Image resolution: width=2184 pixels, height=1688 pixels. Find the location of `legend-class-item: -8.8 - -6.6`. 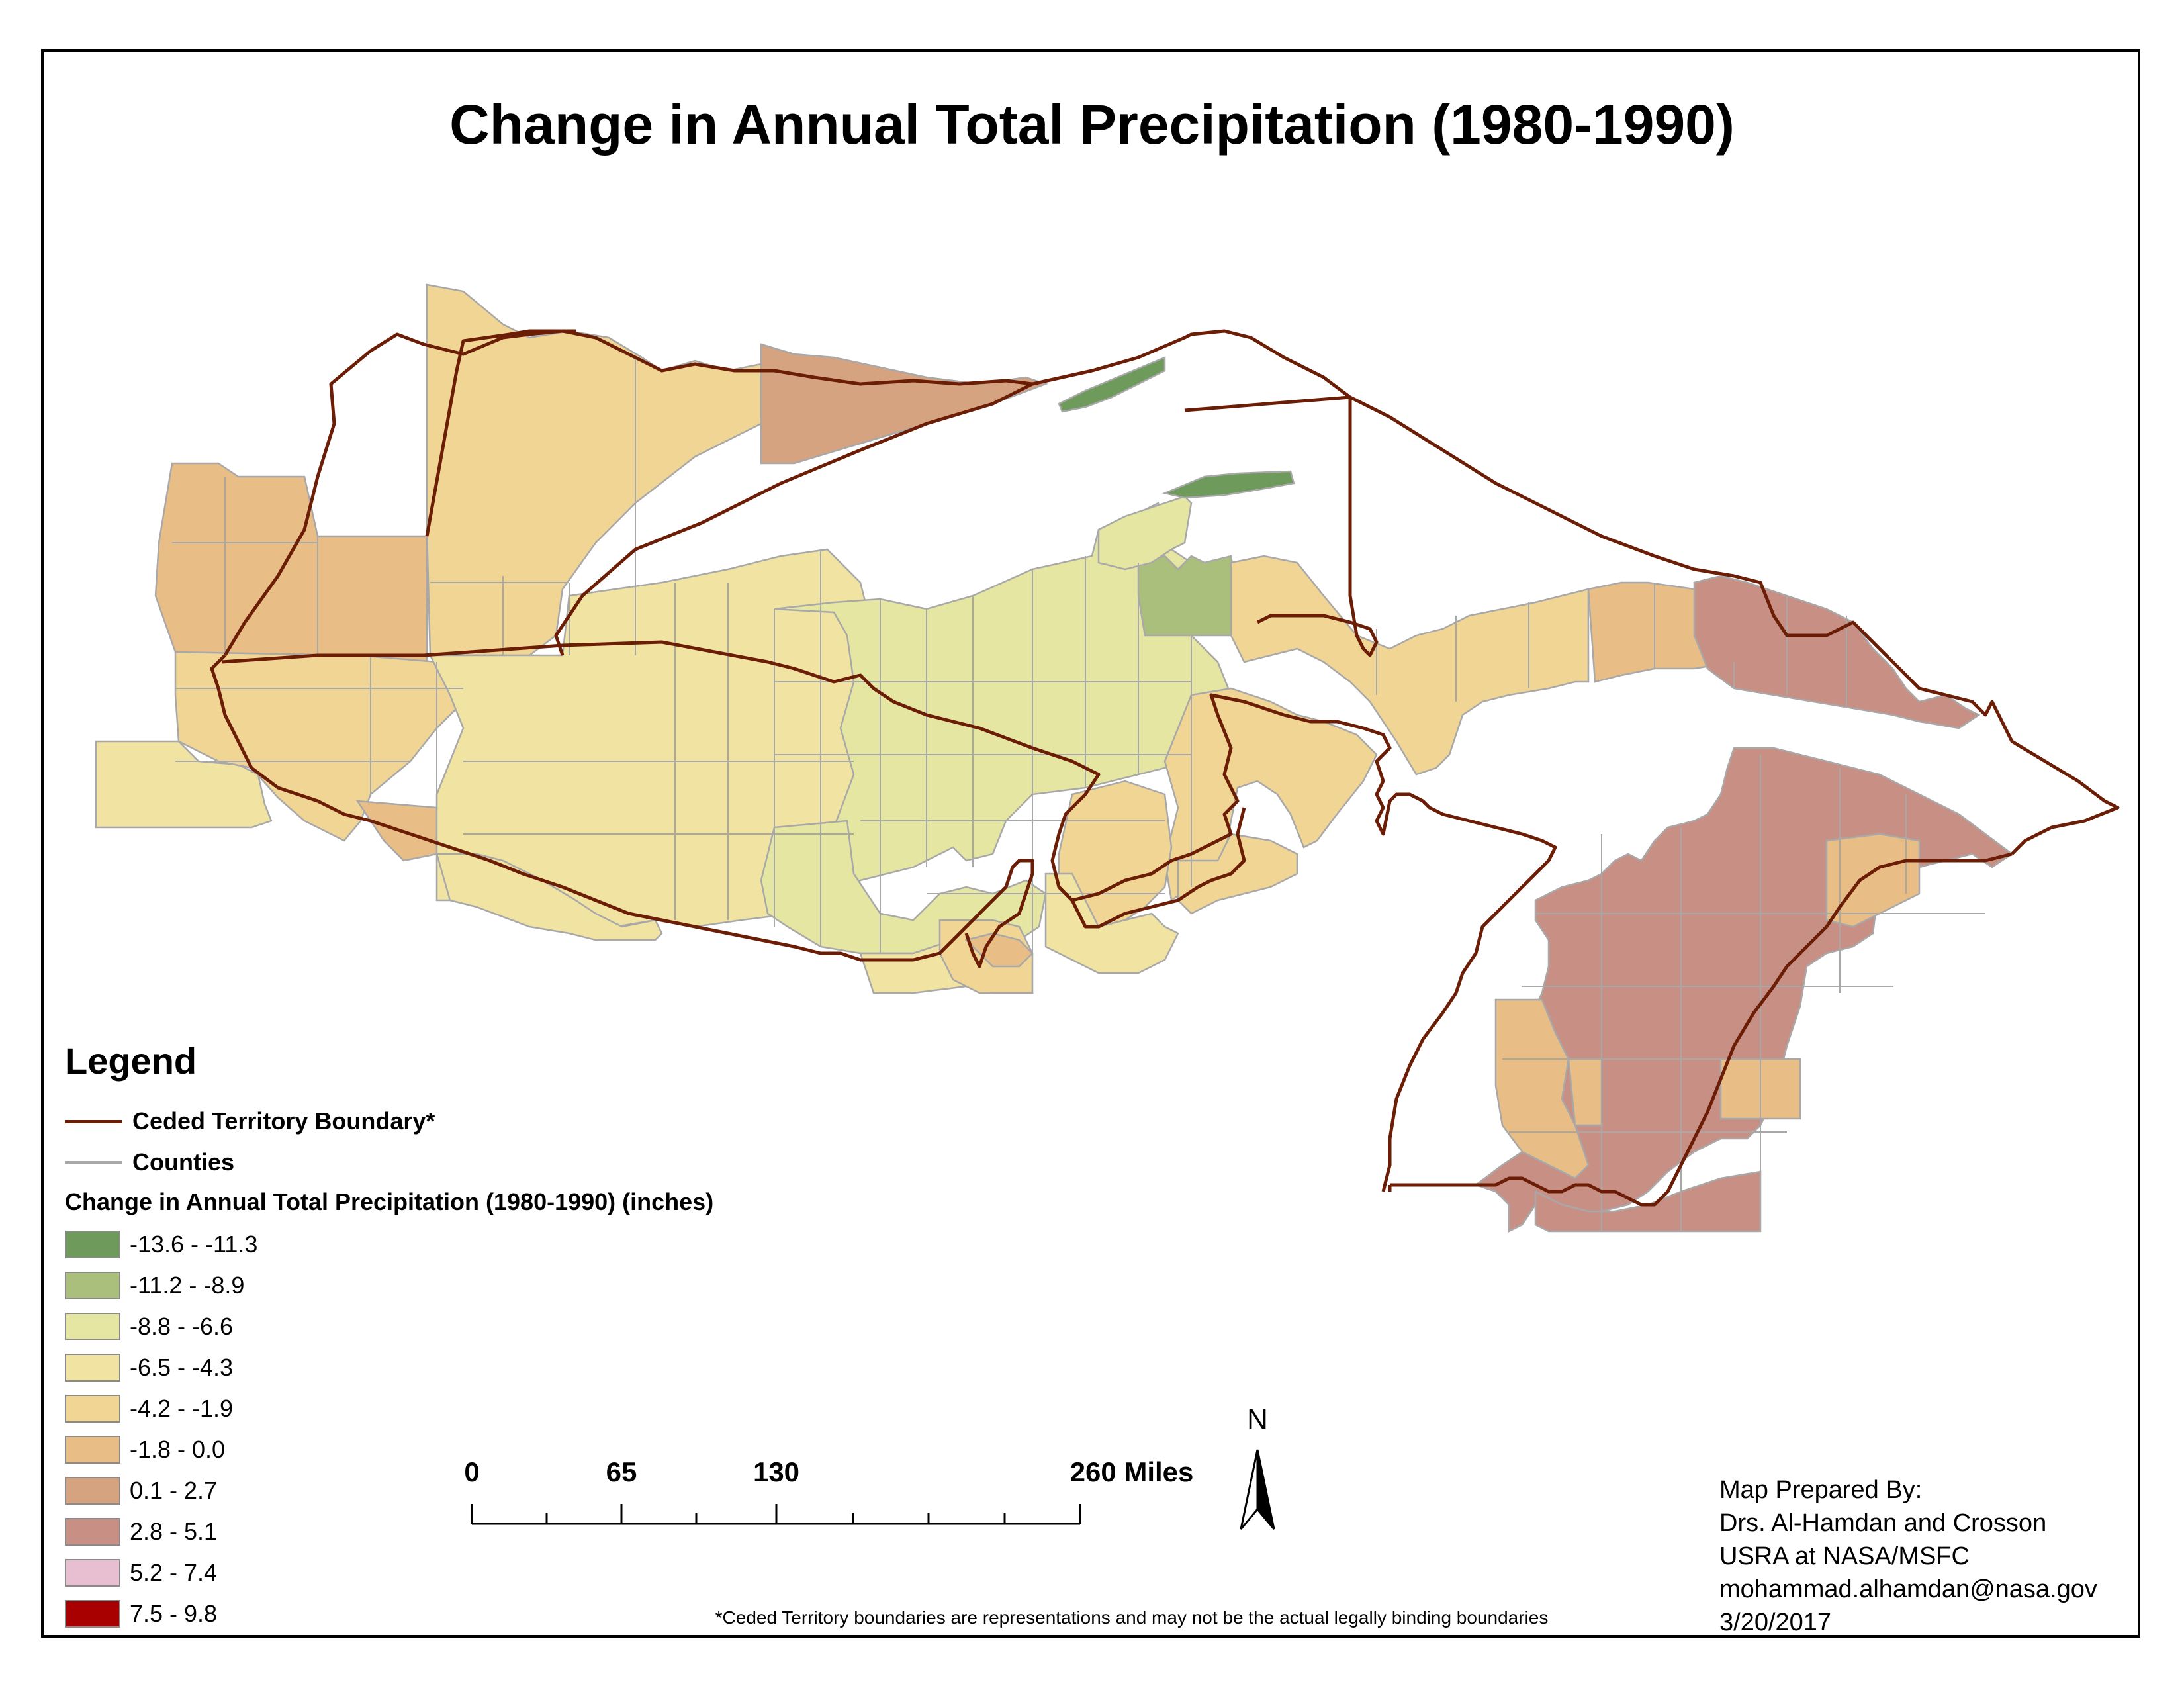

legend-class-item: -8.8 - -6.6 is located at coordinates (482, 1326).